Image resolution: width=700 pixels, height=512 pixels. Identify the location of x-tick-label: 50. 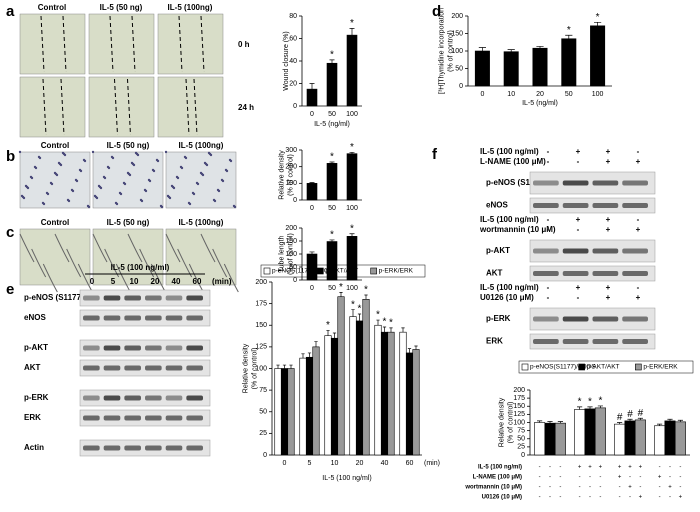
(332, 288).